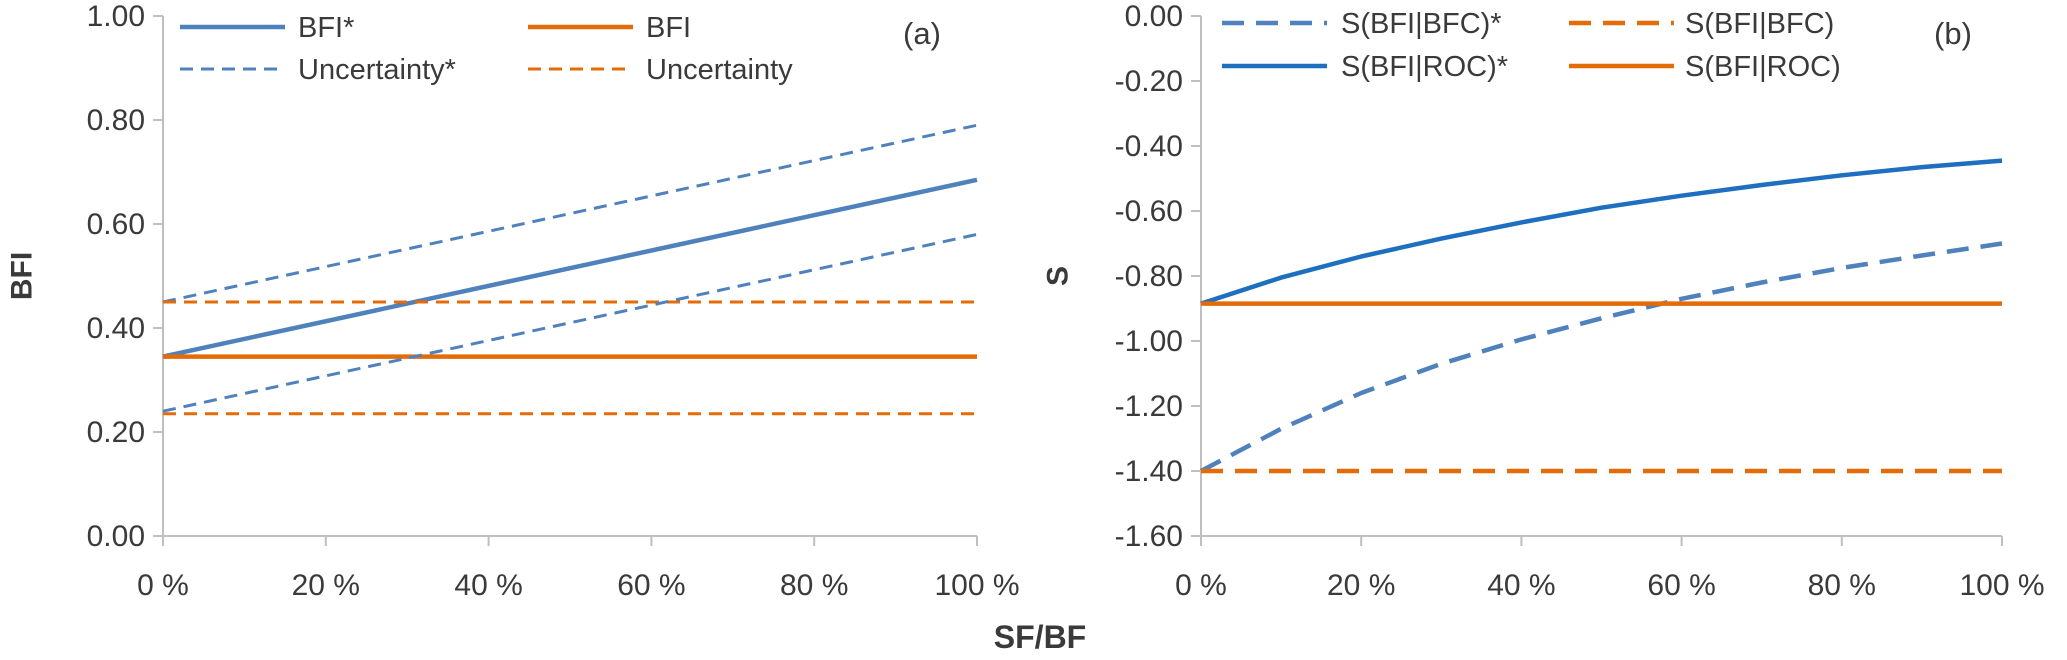 The image size is (2067, 660). What do you see at coordinates (116, 536) in the screenshot?
I see `panel-a-y-tick-label: 0.00` at bounding box center [116, 536].